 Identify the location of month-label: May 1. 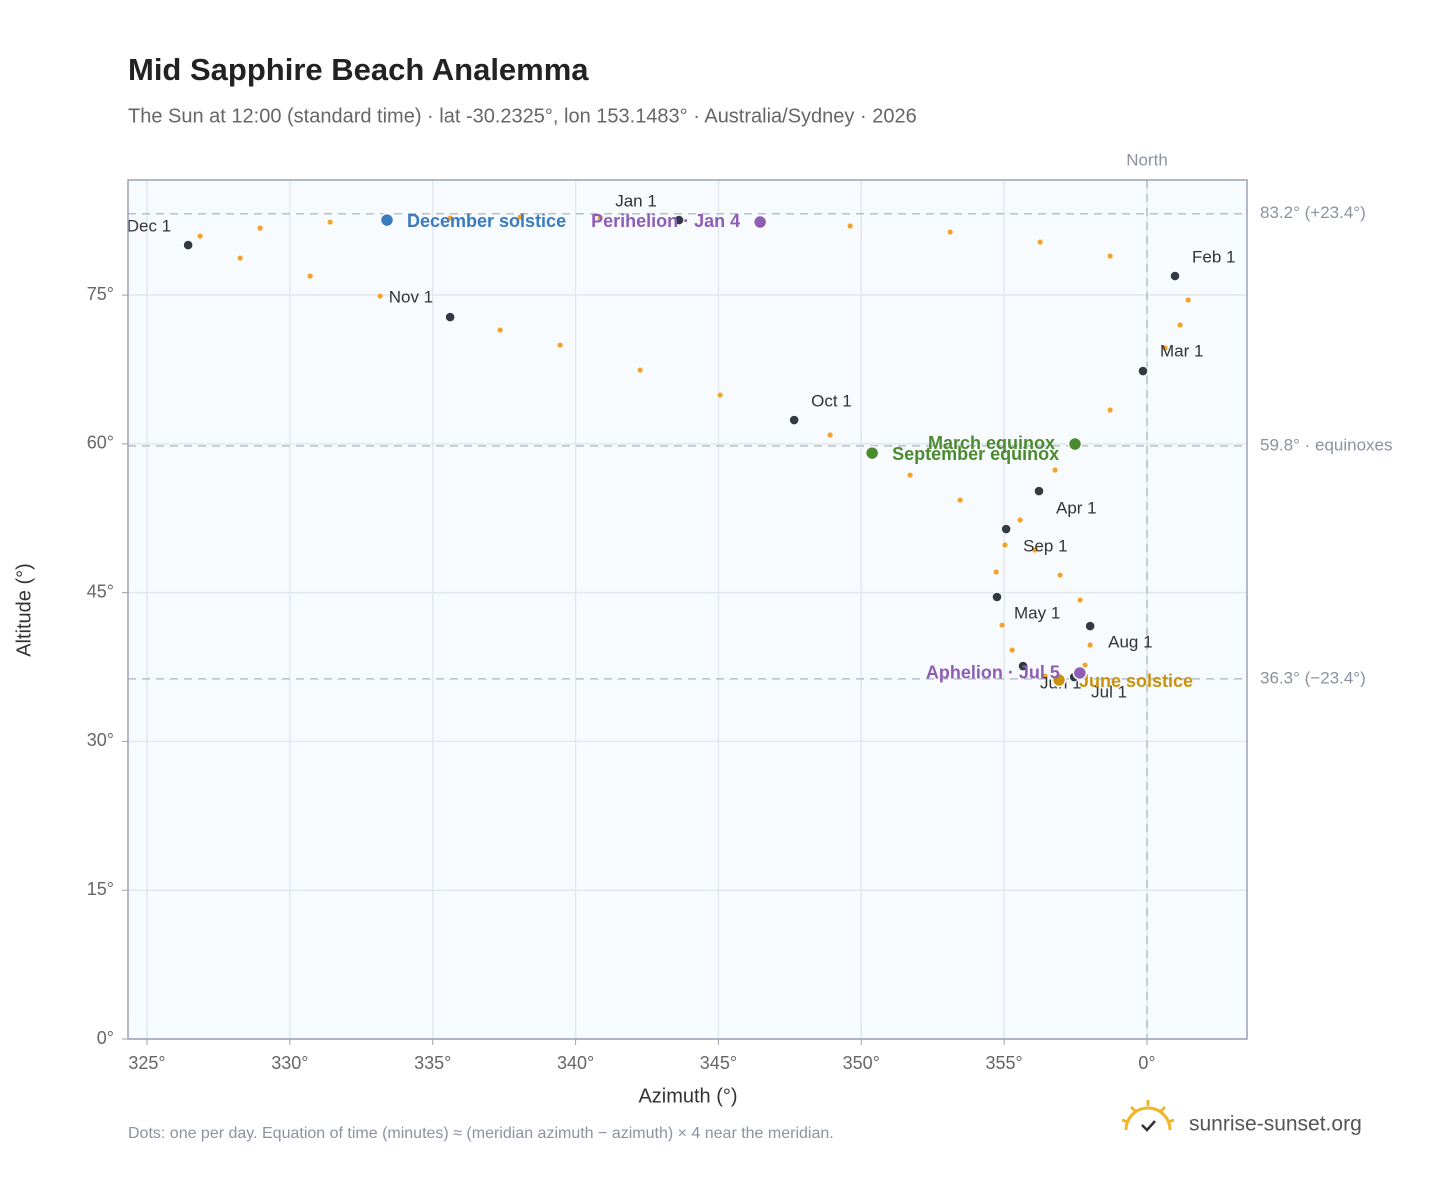
(1037, 612).